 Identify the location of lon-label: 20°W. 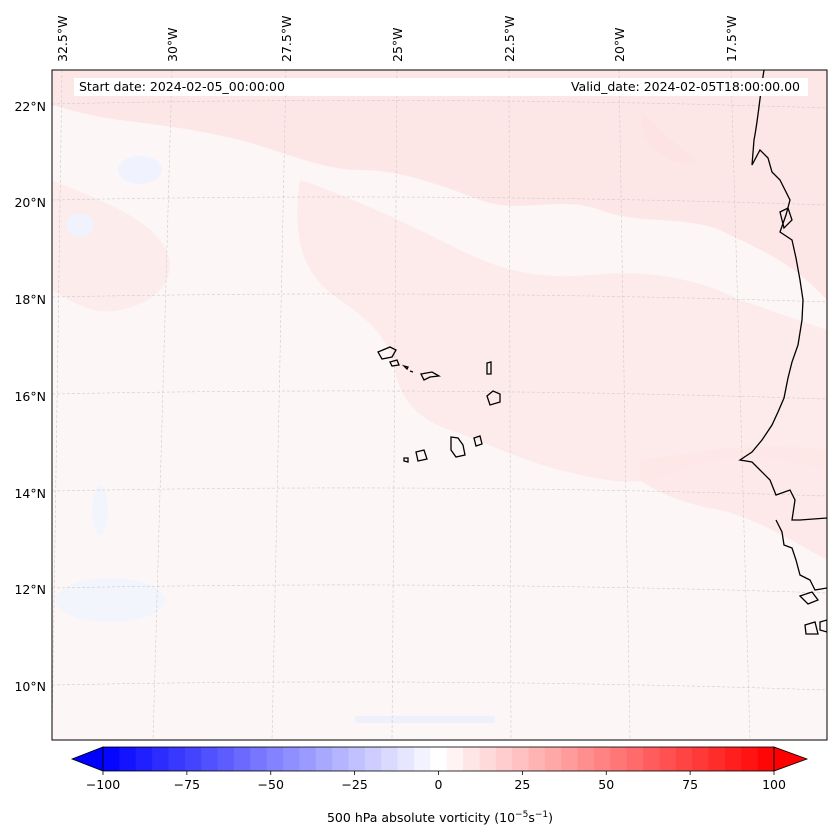
(619, 44).